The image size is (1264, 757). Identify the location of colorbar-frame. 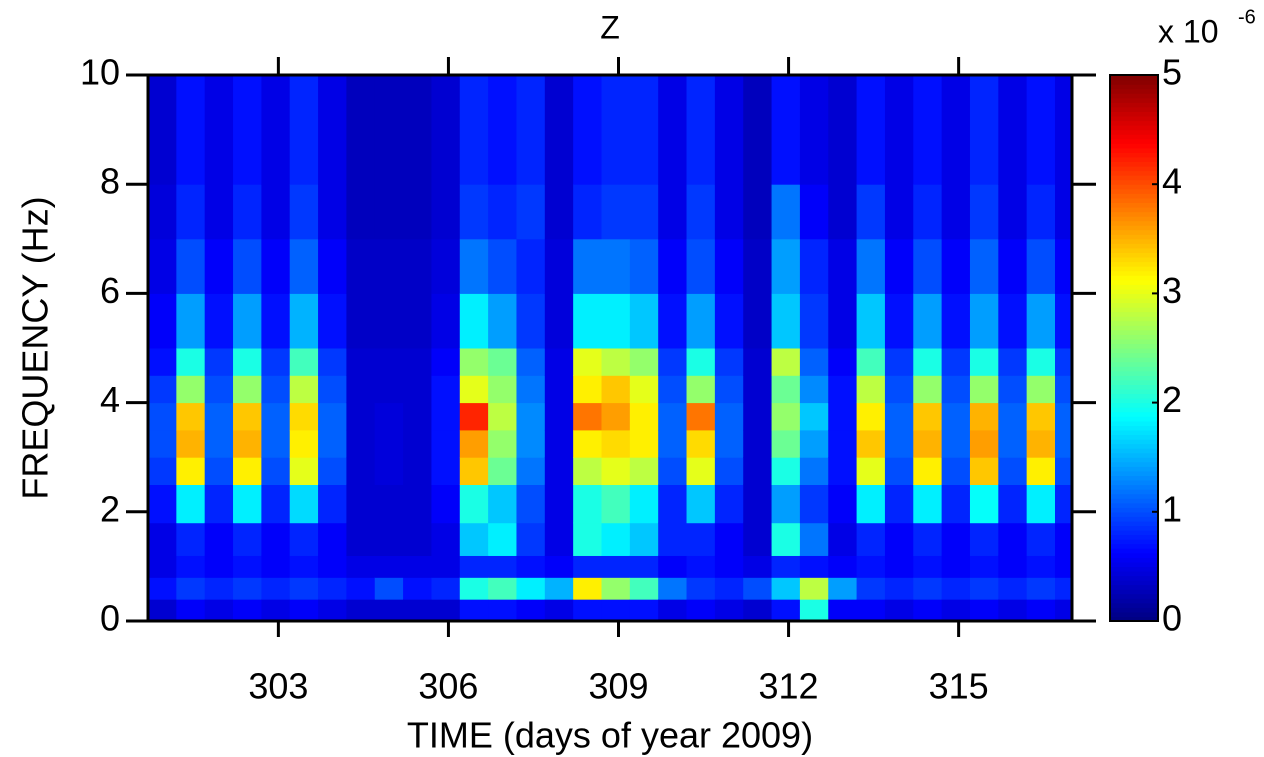
(1134, 348).